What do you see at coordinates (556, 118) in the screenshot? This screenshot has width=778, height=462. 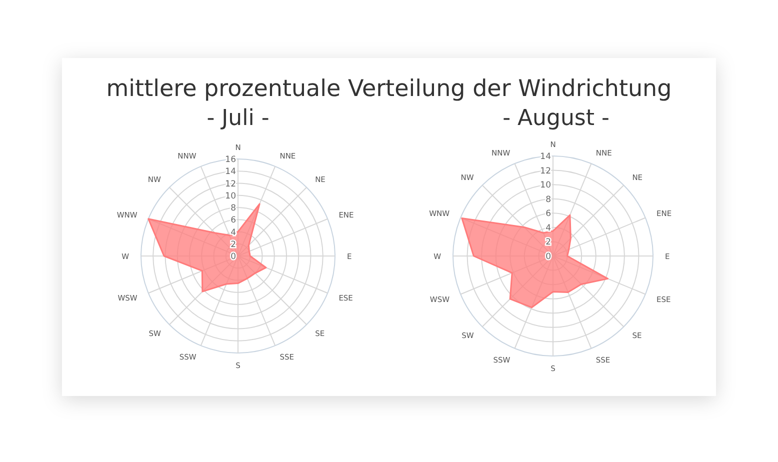 I see `chart-subtitle: - August -` at bounding box center [556, 118].